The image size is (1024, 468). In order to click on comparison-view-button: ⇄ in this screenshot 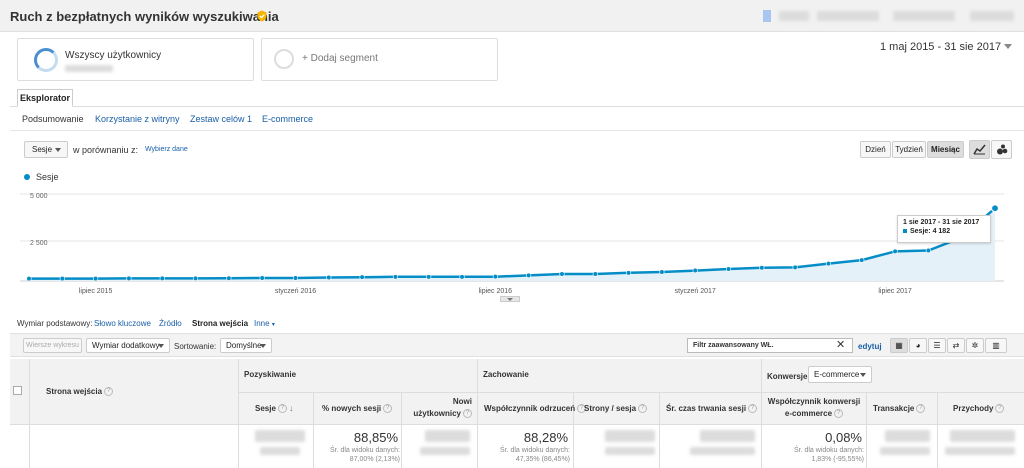, I will do `click(956, 345)`.